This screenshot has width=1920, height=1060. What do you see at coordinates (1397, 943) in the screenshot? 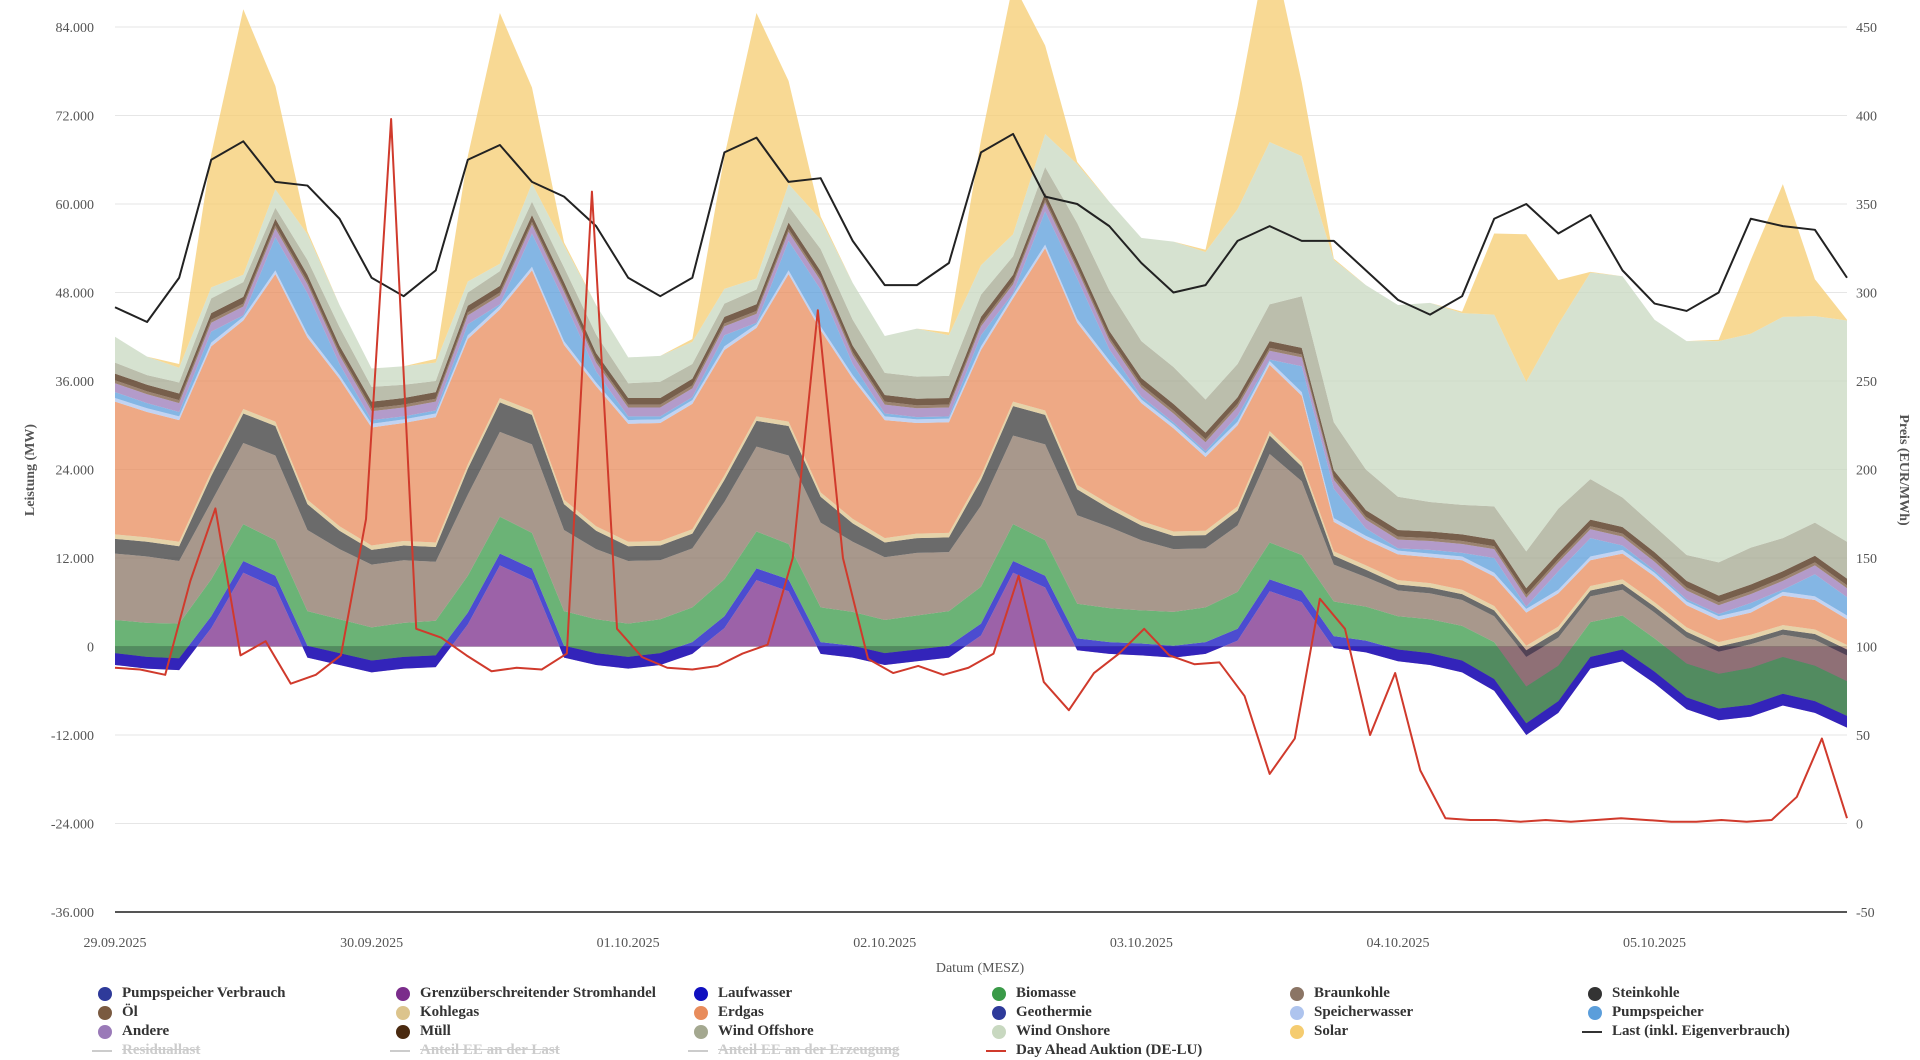
I see `x-tick-label: 04.10.2025` at bounding box center [1397, 943].